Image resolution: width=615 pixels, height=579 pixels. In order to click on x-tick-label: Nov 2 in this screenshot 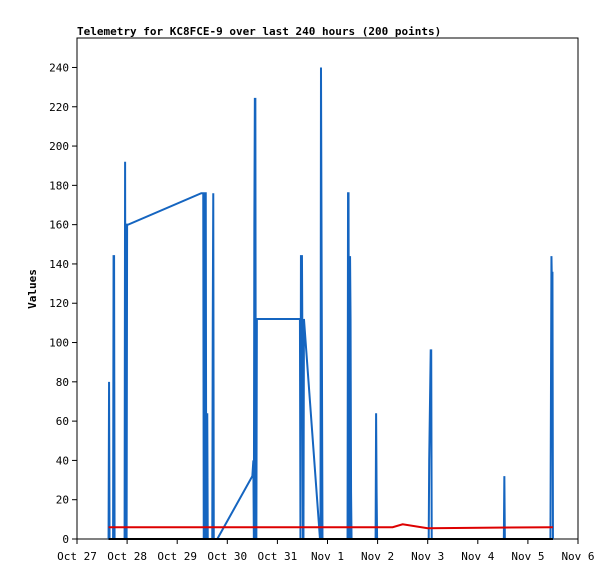, I will do `click(377, 556)`.